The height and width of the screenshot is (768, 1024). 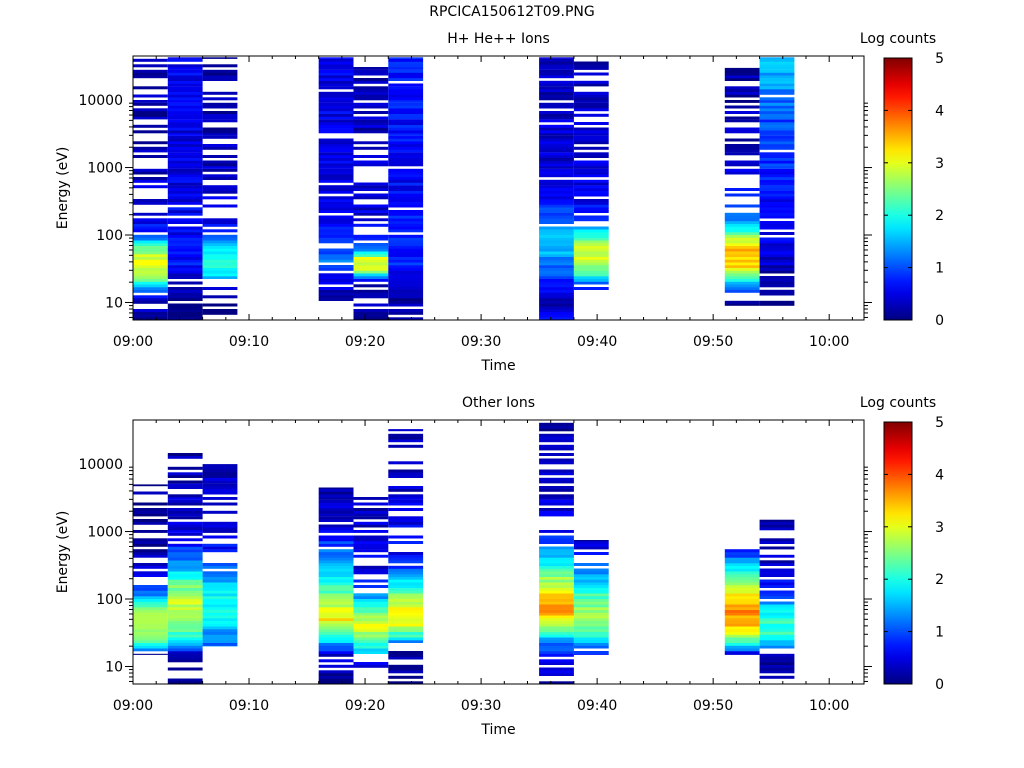 I want to click on colorbar-tick-label: 2, so click(x=939, y=216).